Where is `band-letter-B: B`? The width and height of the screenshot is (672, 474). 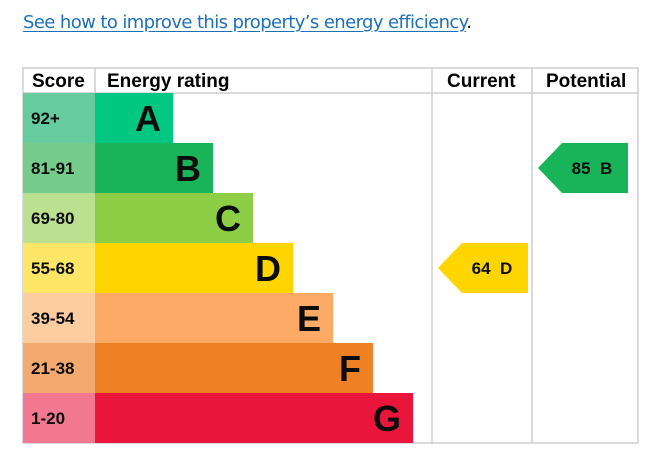 band-letter-B: B is located at coordinates (188, 168).